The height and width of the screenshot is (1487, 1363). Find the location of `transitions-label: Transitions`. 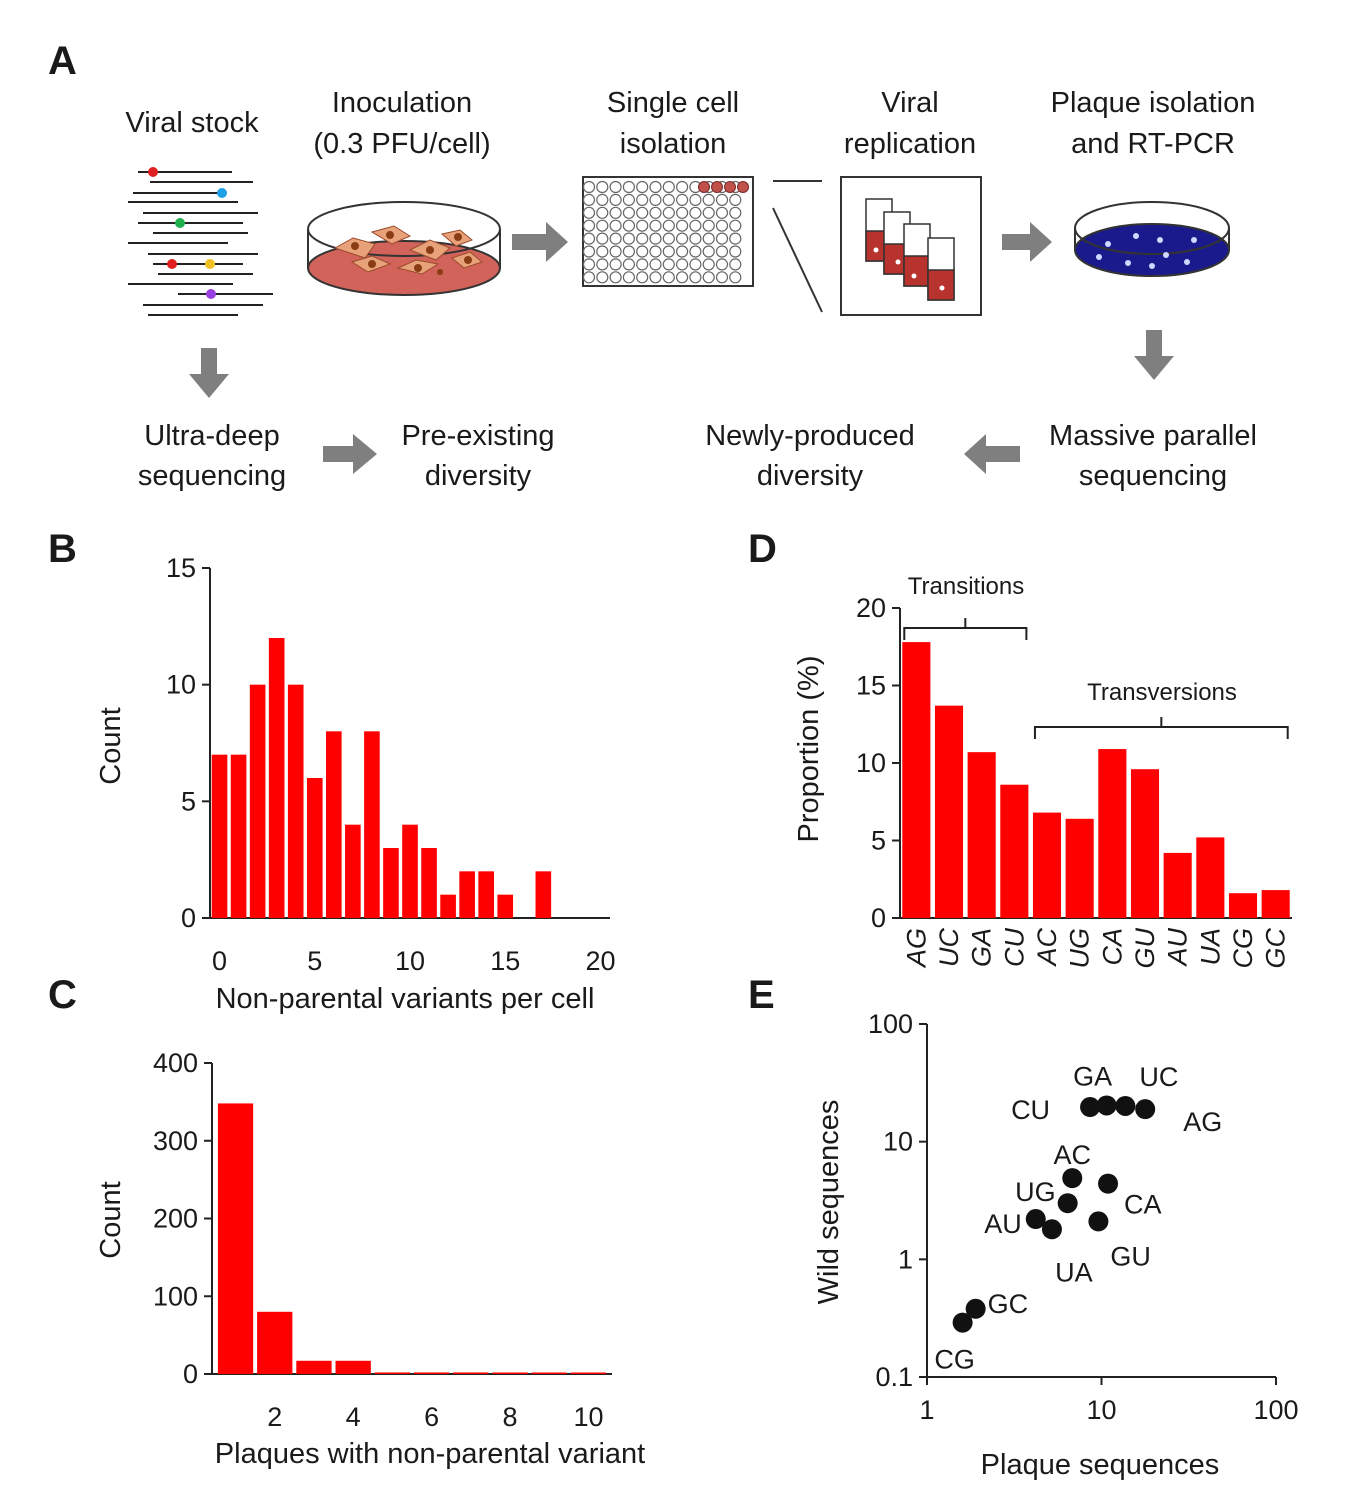

transitions-label: Transitions is located at coordinates (966, 586).